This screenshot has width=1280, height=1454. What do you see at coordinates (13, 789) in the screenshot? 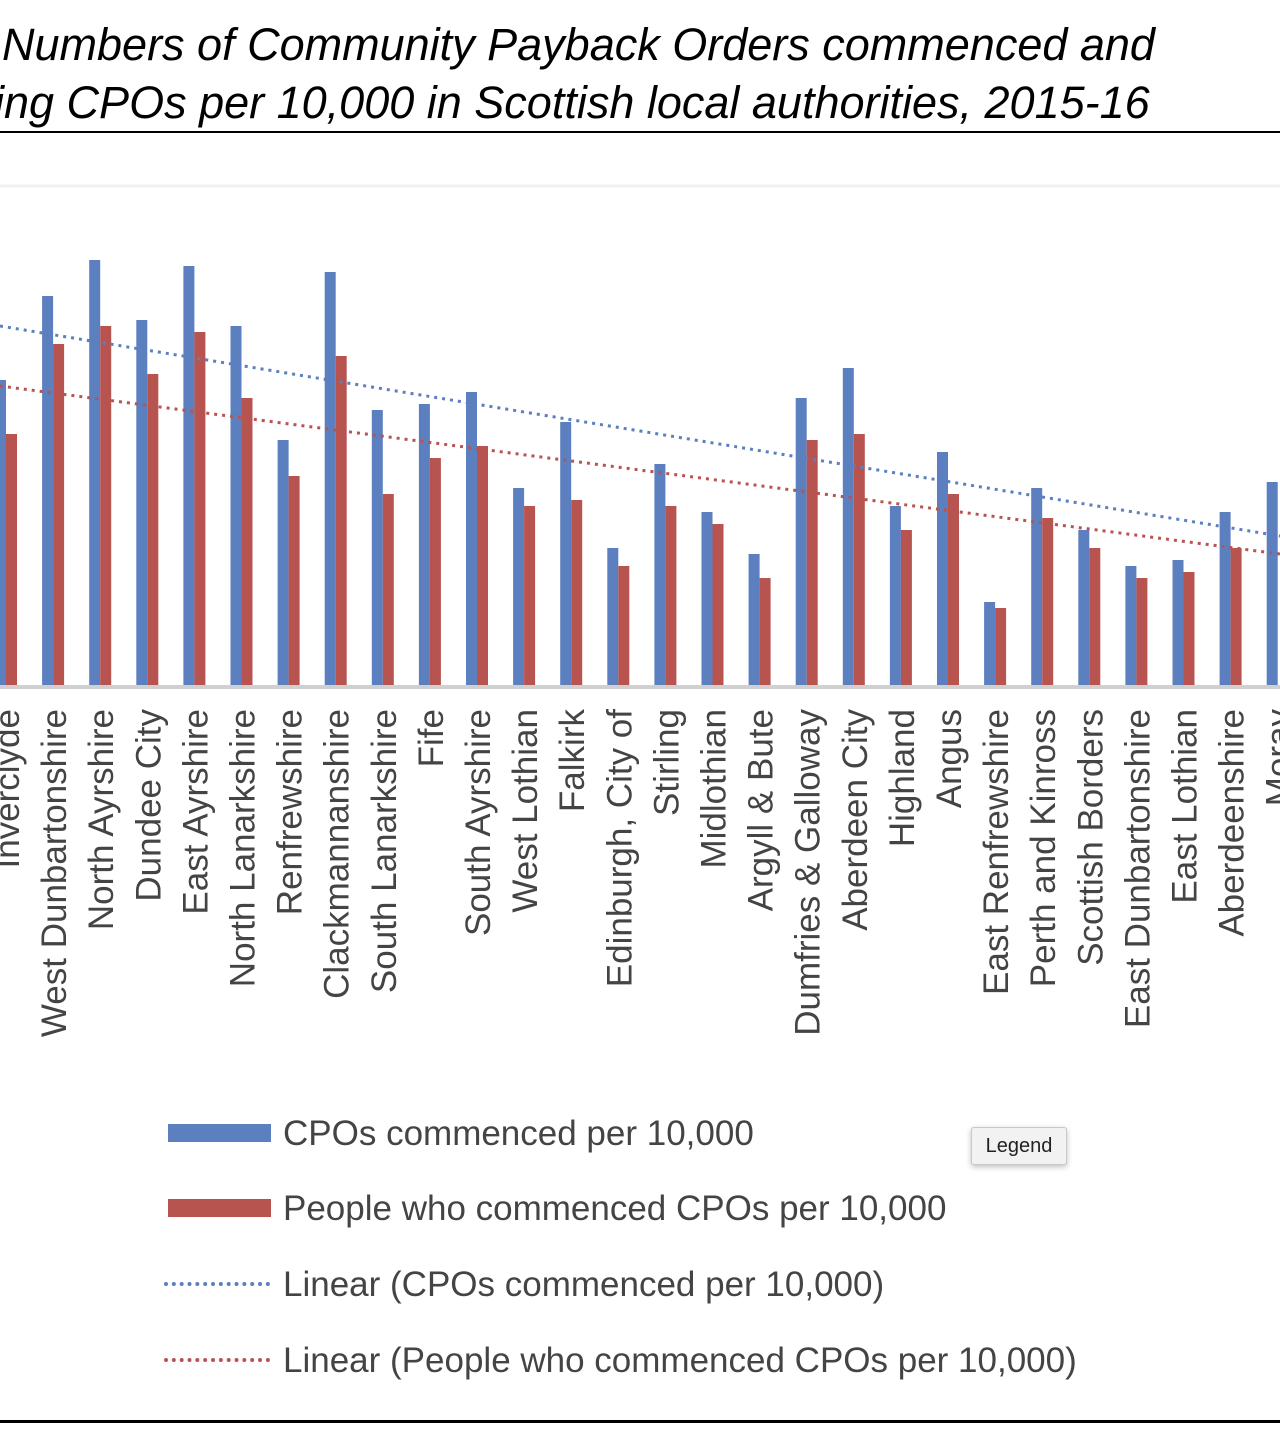
I see `x-tick-label: Inverclyde` at bounding box center [13, 789].